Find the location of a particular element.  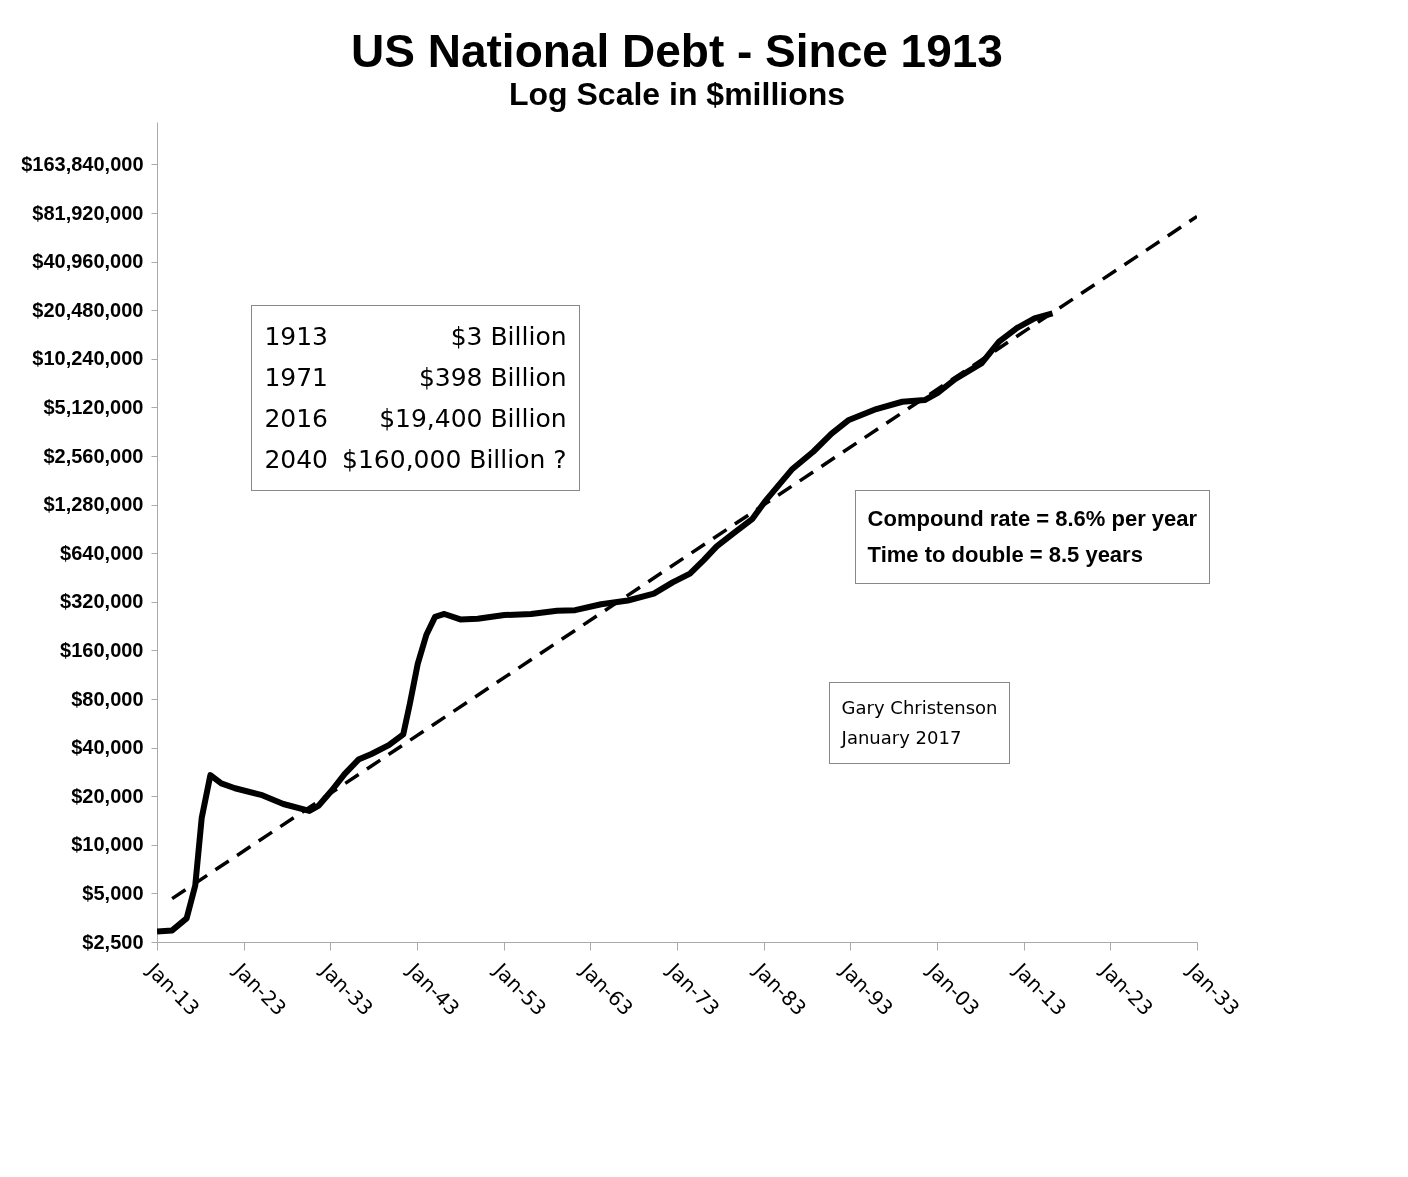

note-box: Gary Christenson January 2017 is located at coordinates (919, 723).